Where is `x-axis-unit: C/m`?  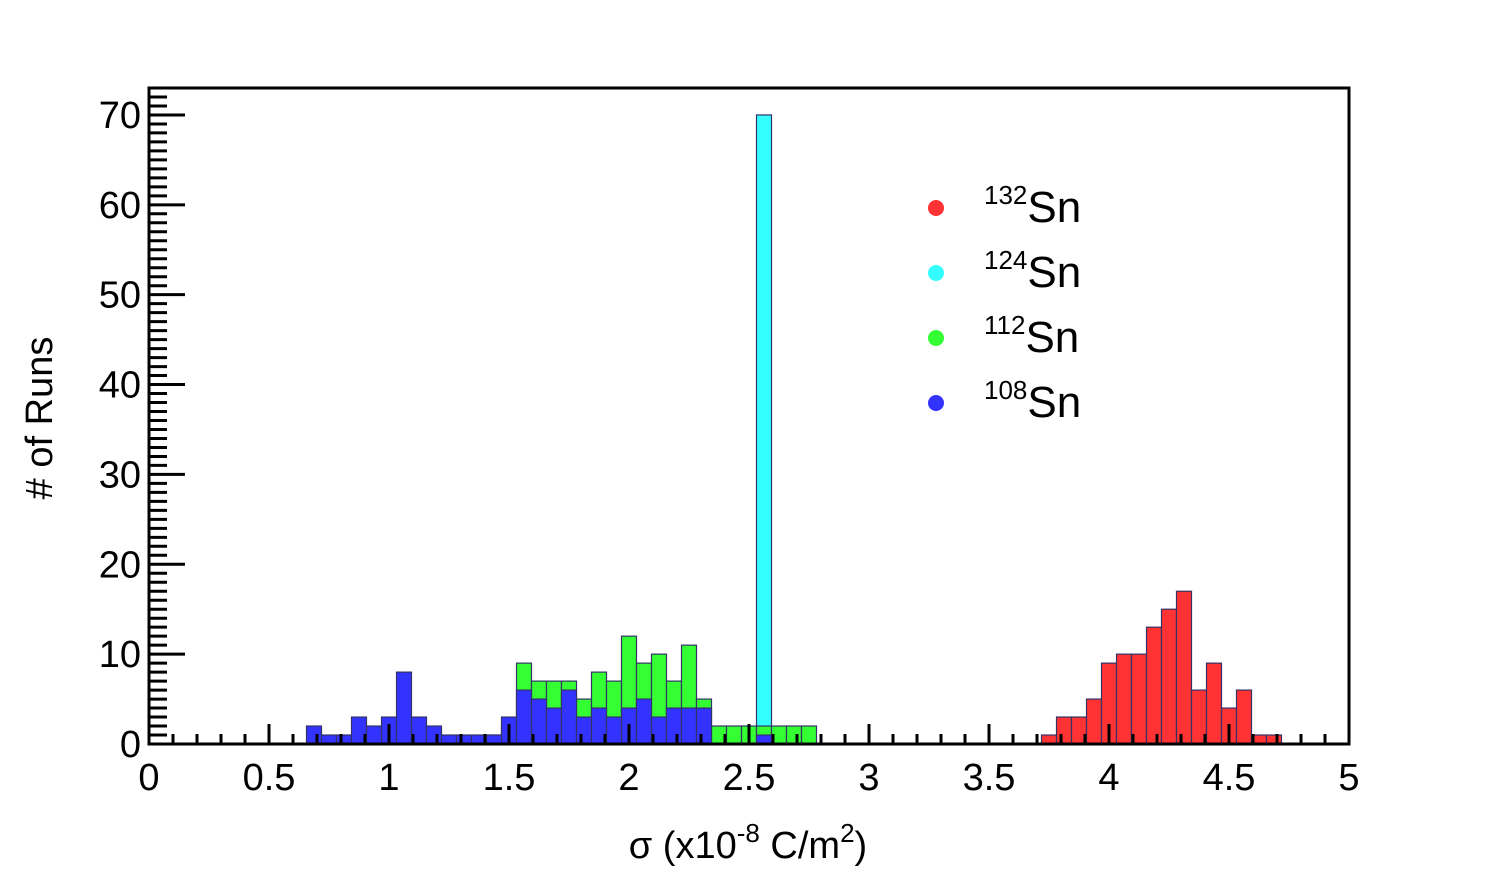
x-axis-unit: C/m is located at coordinates (800, 846).